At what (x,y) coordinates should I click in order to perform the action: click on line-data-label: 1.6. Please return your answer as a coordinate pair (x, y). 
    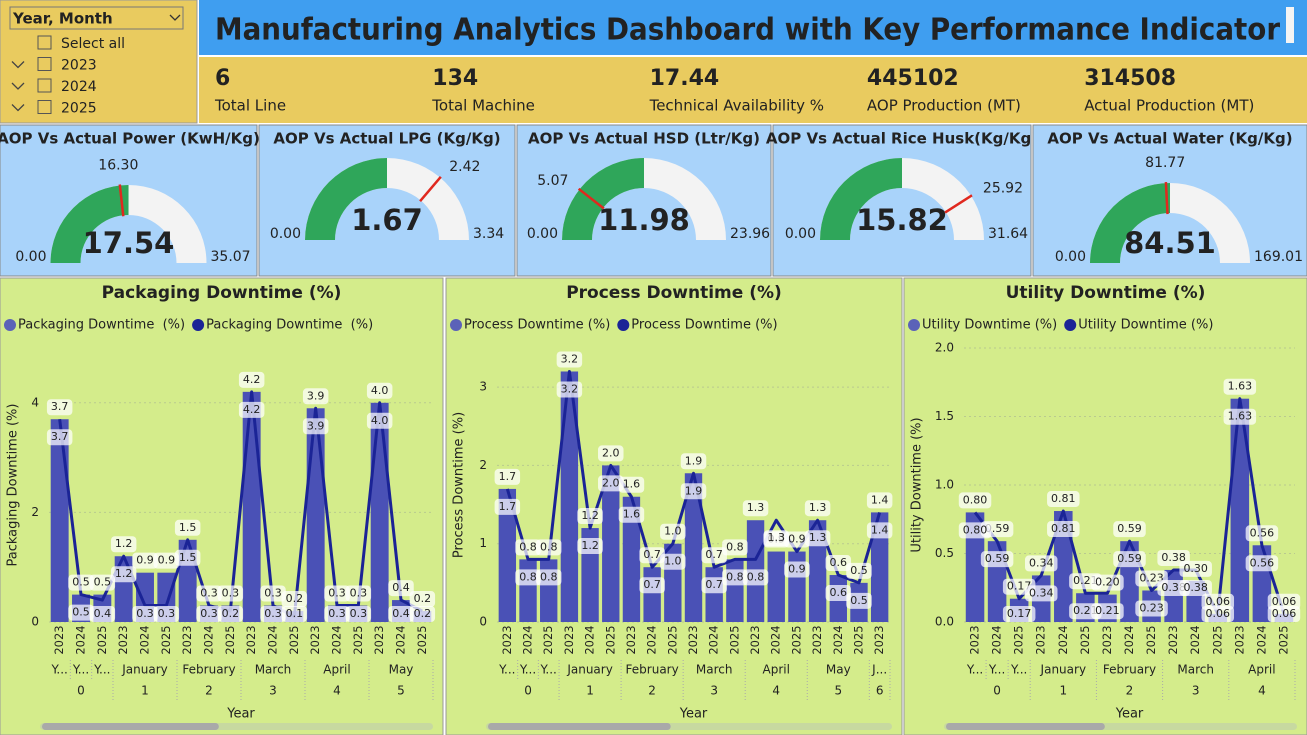
    Looking at the image, I should click on (632, 514).